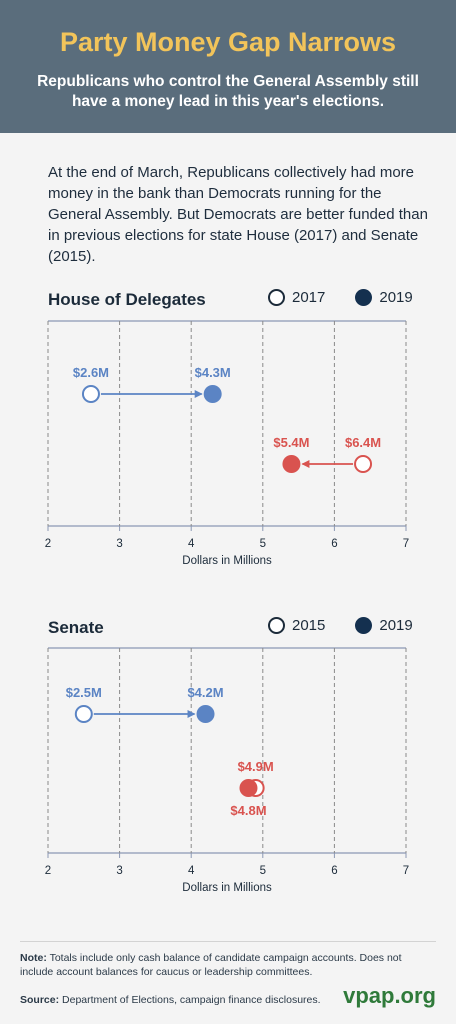 The height and width of the screenshot is (1024, 456). I want to click on page-title: Party Money Gap Narrows, so click(228, 42).